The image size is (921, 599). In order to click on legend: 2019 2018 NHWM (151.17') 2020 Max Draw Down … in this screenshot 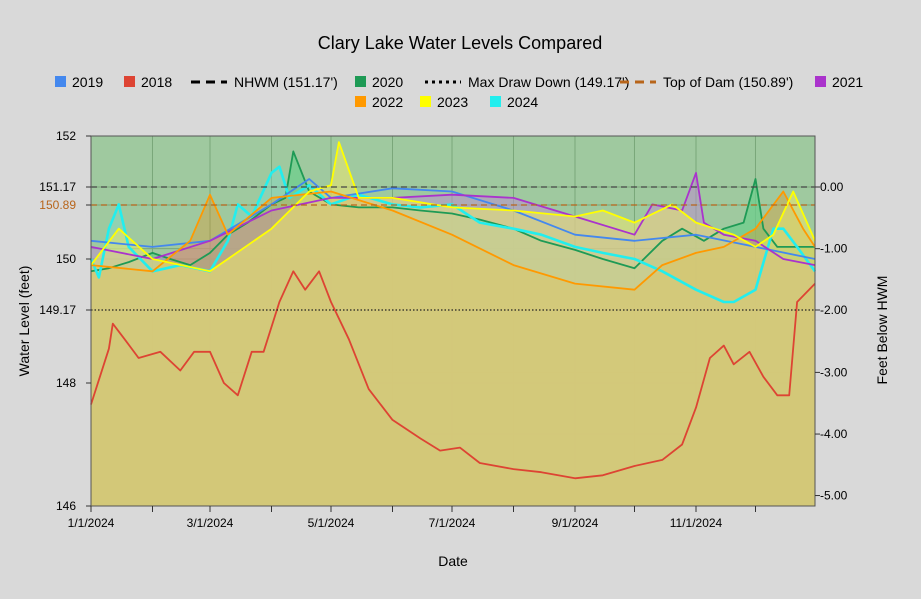, I will do `click(459, 92)`.